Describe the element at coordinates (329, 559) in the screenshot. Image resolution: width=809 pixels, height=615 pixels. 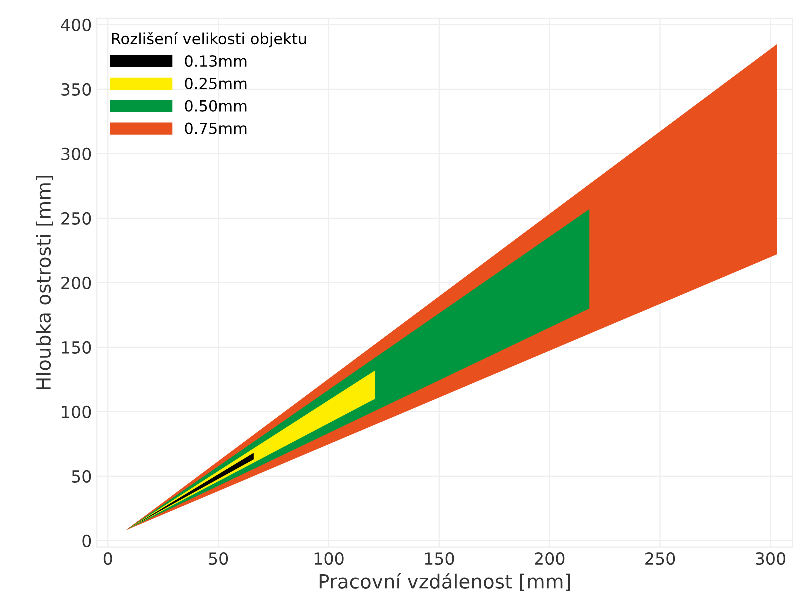
I see `x-tick-label: 100` at that location.